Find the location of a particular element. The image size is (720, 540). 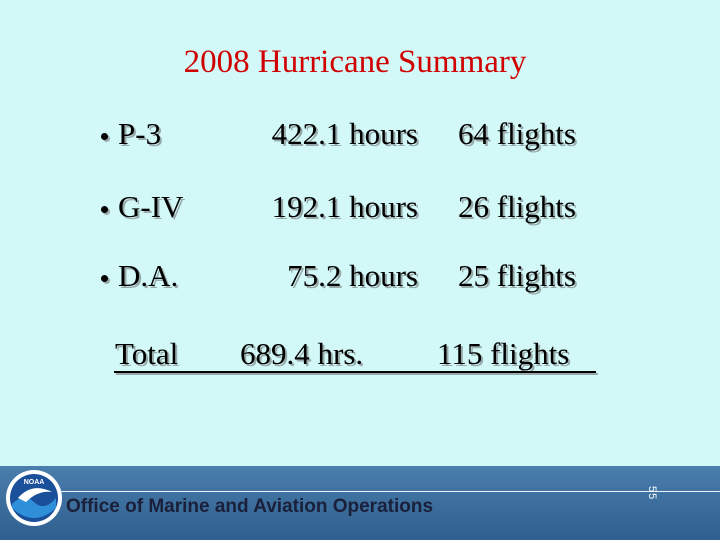

row-hours: 75.2 hours is located at coordinates (352, 275).